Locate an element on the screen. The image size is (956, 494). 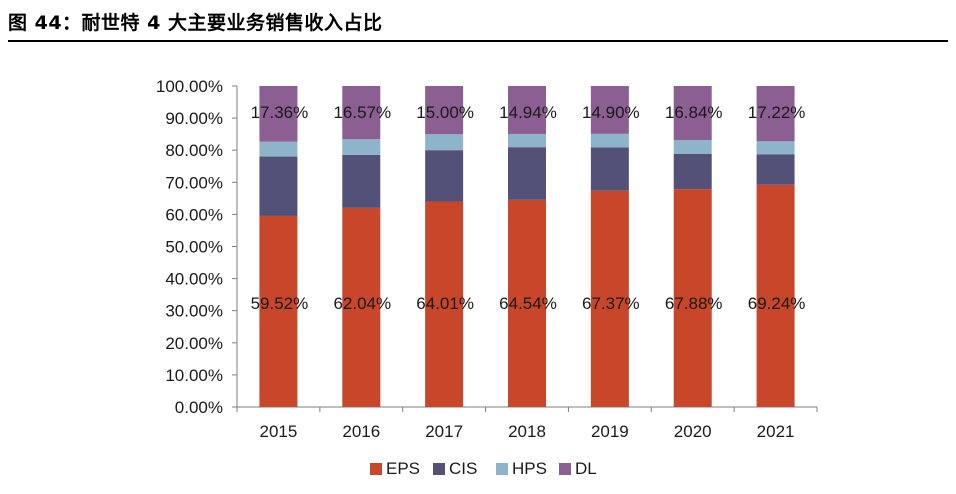
bar-dl-2016 is located at coordinates (361, 113).